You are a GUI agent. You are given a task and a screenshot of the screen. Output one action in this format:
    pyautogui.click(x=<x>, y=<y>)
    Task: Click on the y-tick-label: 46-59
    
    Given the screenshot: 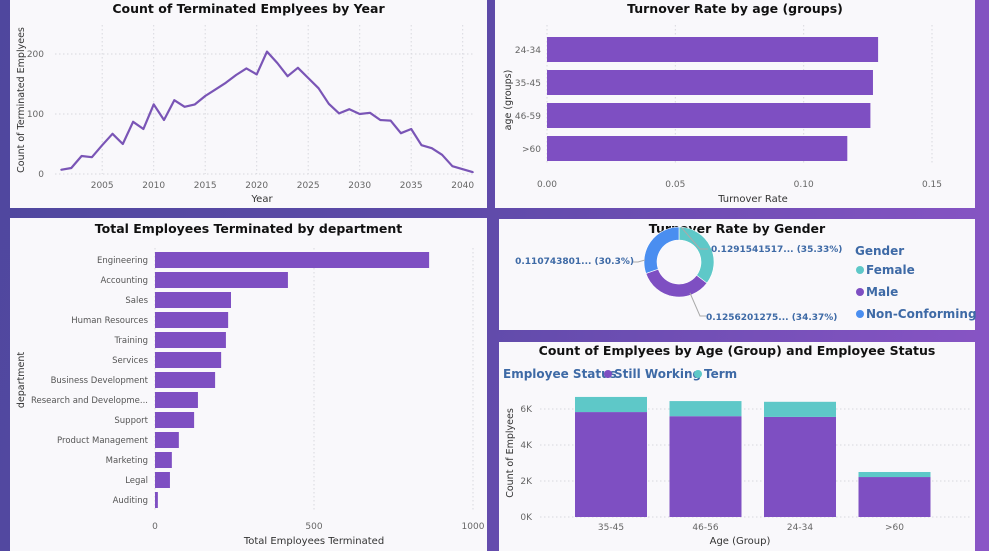 What is the action you would take?
    pyautogui.click(x=528, y=117)
    